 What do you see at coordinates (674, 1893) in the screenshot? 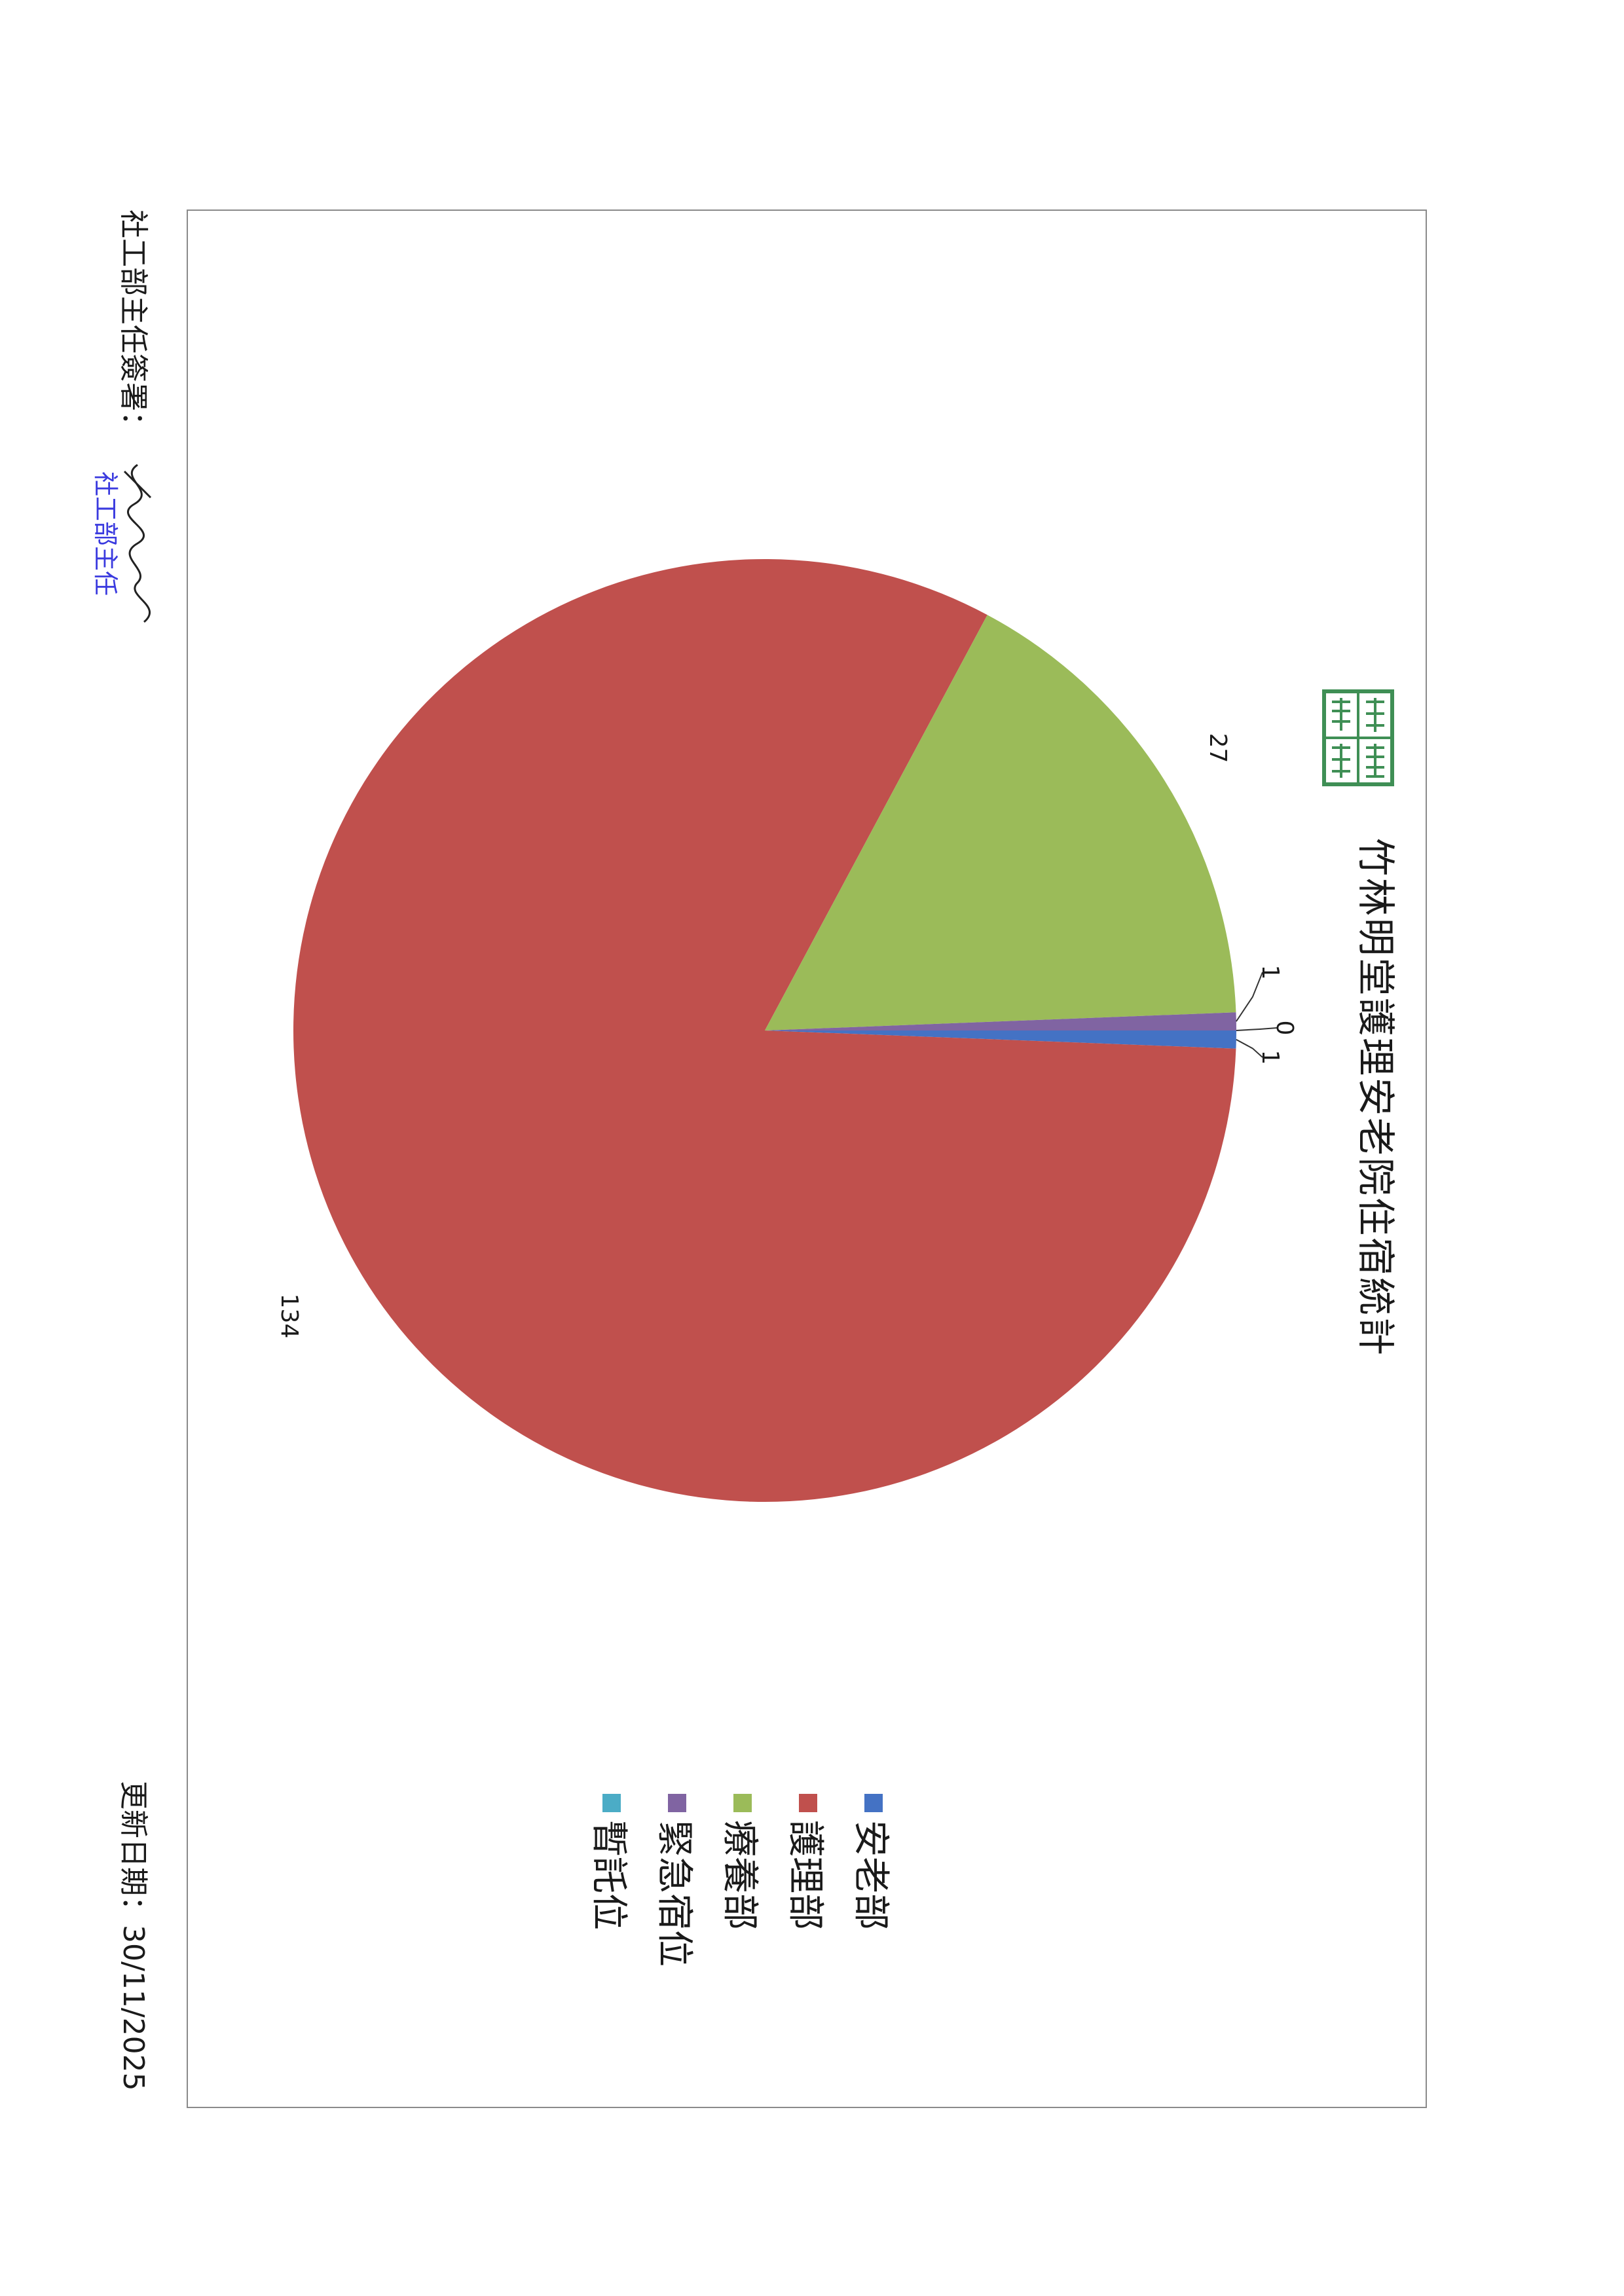
I see `legend-label: 緊急宿位` at bounding box center [674, 1893].